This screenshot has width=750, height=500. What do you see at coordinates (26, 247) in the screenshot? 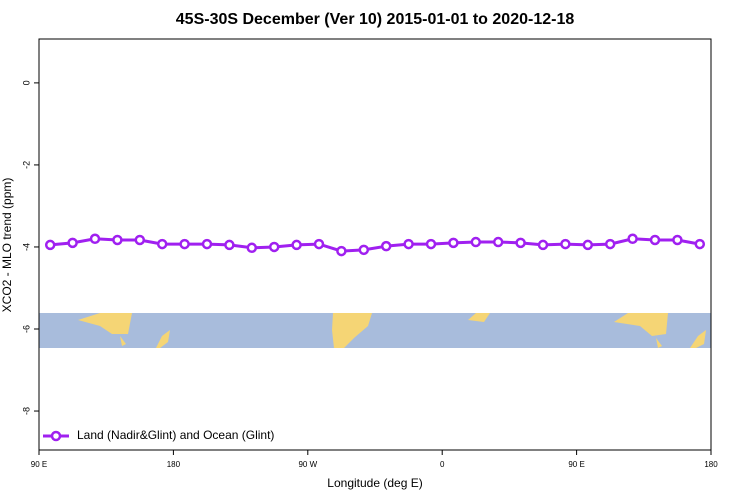
I see `y-tick-label: -4` at bounding box center [26, 247].